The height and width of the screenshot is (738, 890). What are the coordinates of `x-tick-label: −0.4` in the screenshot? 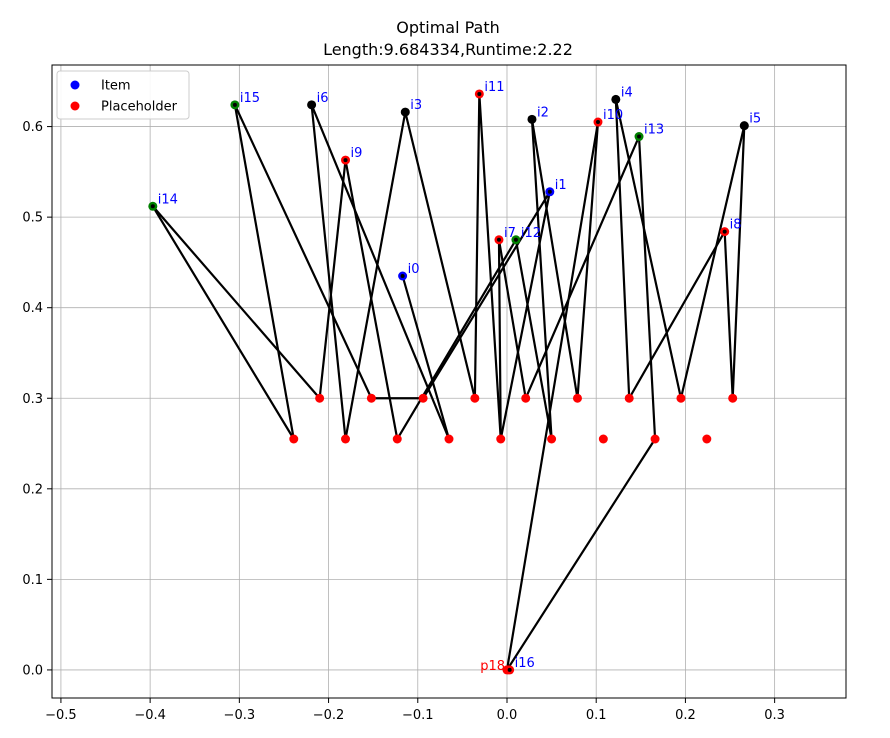 It's located at (150, 715).